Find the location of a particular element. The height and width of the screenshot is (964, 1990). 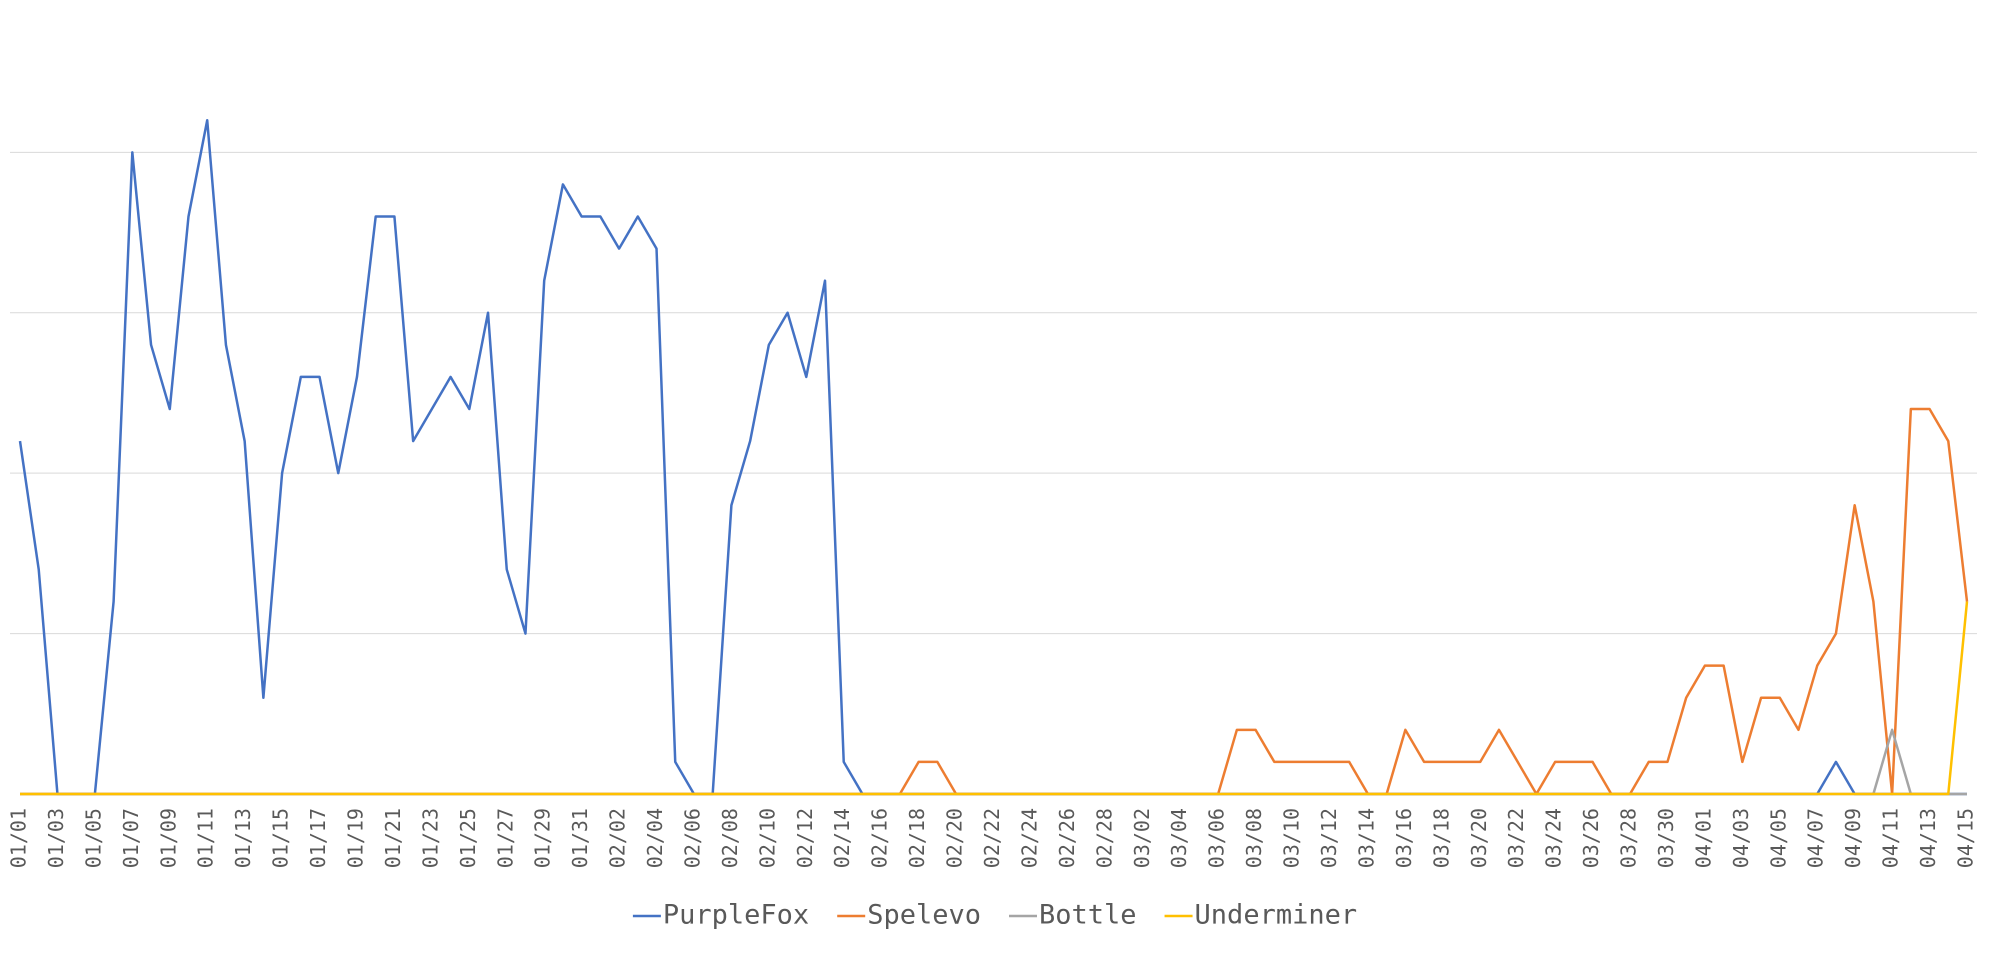

x-tick-label: 02/06 is located at coordinates (692, 838).